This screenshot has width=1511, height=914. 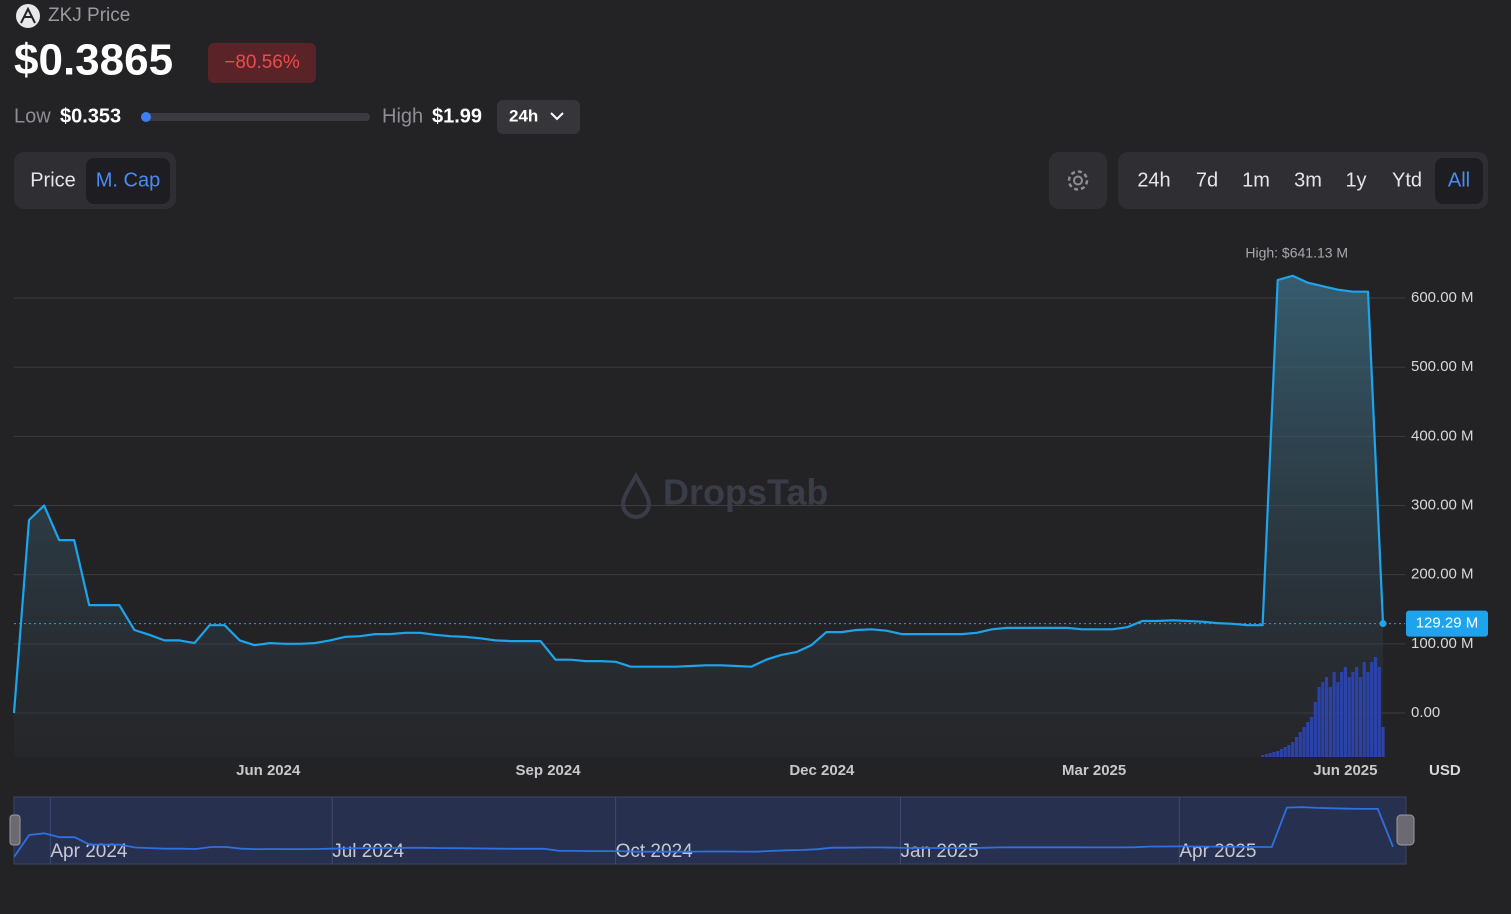 I want to click on toggle-group: Price M. Cap, so click(x=100, y=181).